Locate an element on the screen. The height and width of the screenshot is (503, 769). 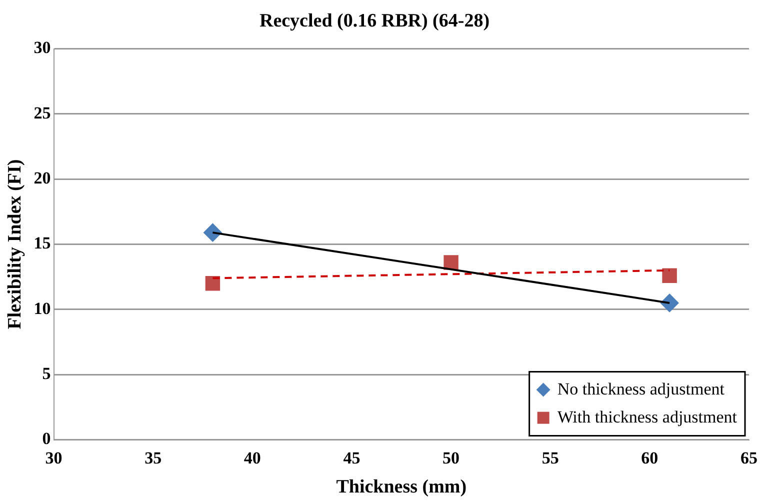
x-tick-label: 45 is located at coordinates (351, 458).